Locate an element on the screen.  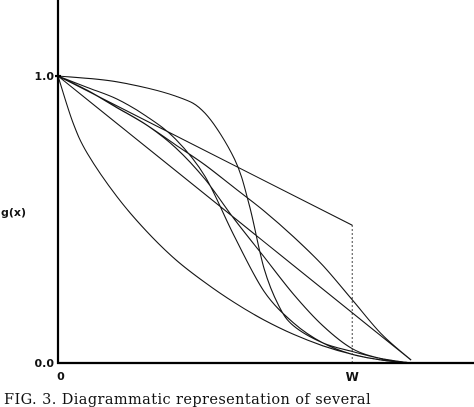
y-tick-label-0: 0.0 is located at coordinates (45, 363).